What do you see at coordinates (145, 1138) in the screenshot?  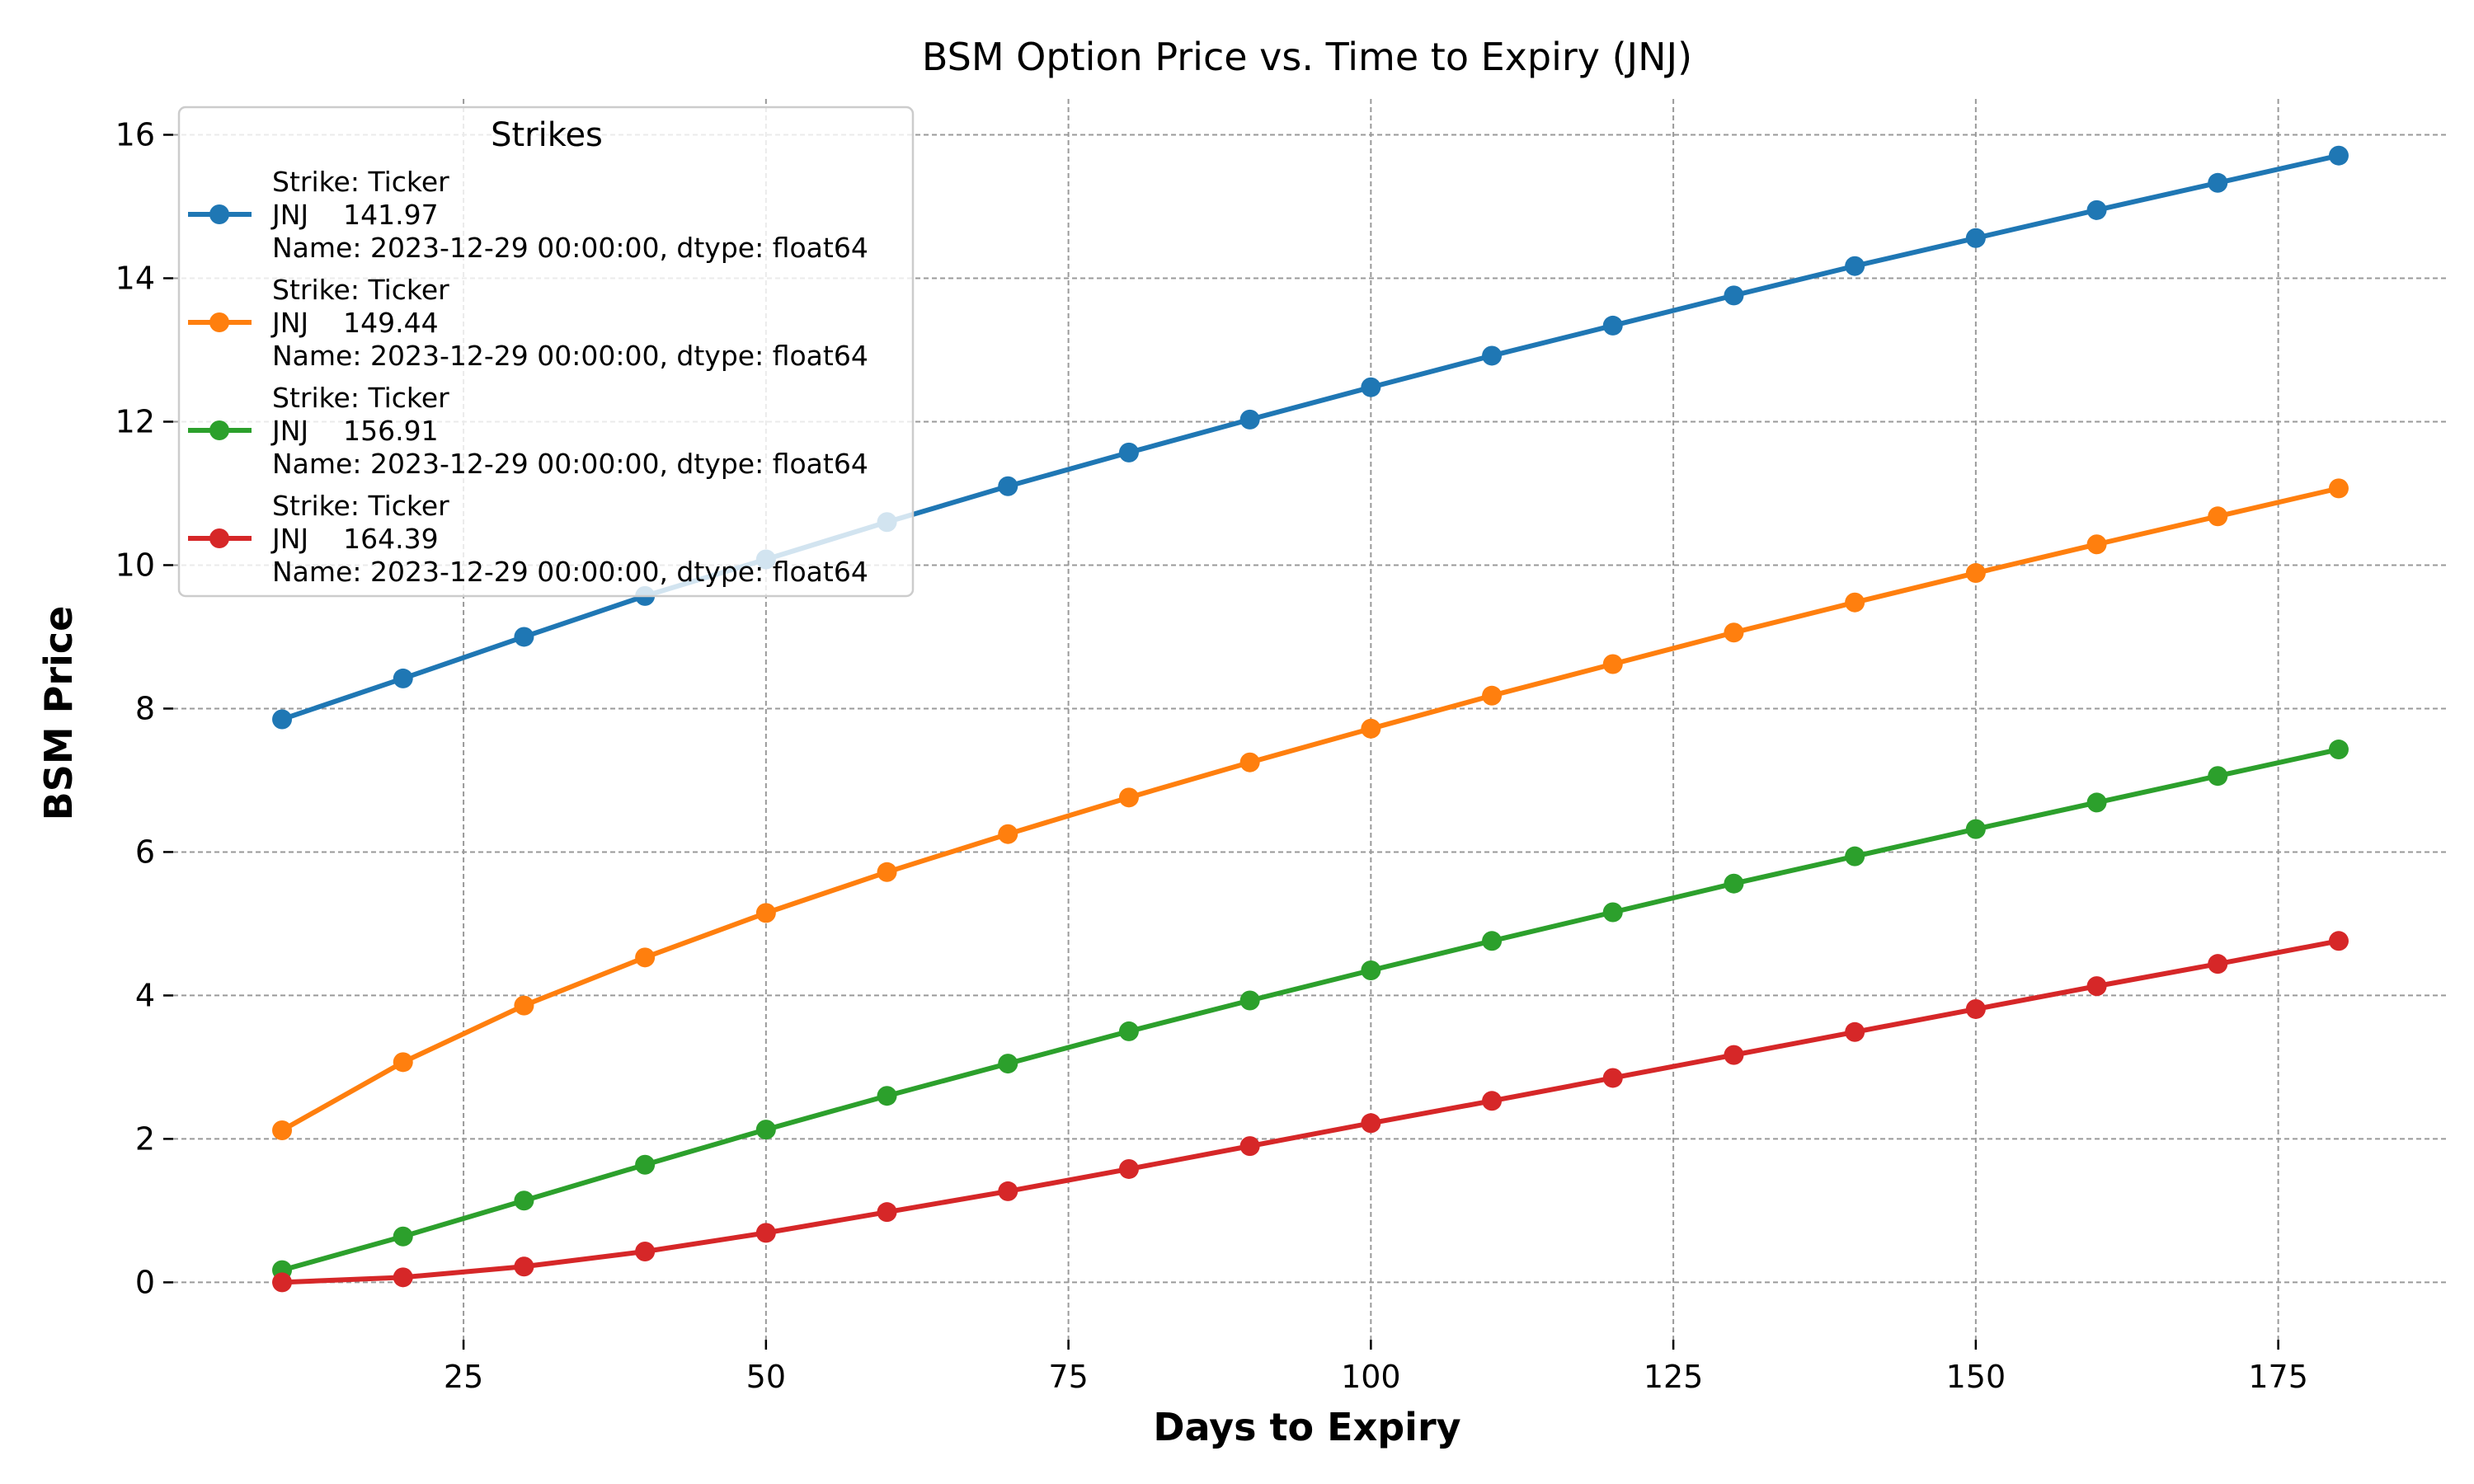 I see `y-tick-label: 2` at bounding box center [145, 1138].